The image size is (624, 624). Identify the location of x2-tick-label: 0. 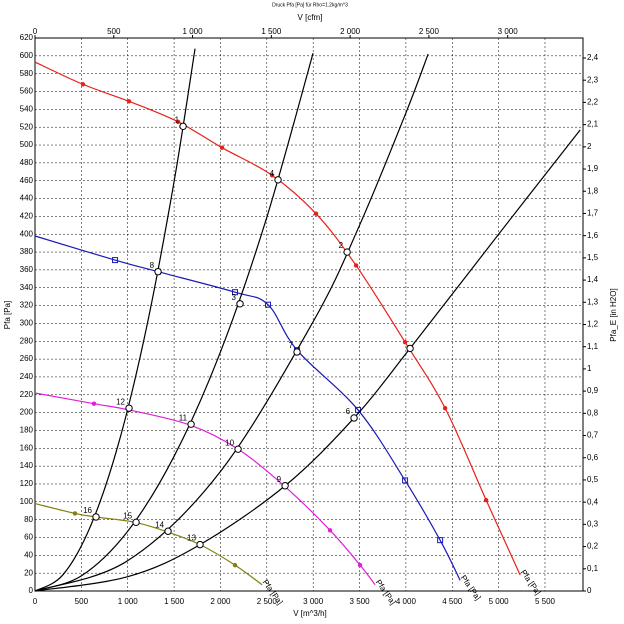
(35, 31).